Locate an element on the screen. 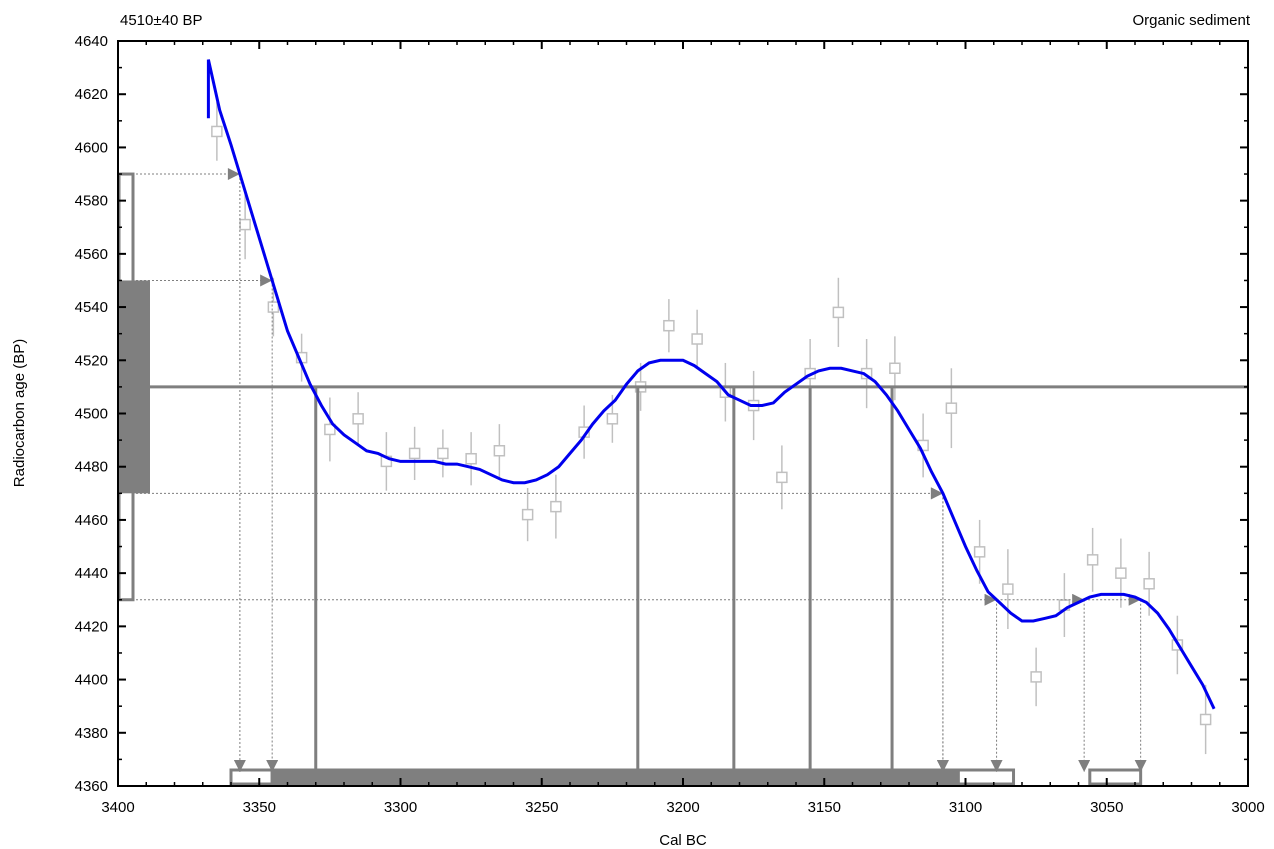 The height and width of the screenshot is (849, 1274). y-tick-label: 4500 is located at coordinates (91, 414).